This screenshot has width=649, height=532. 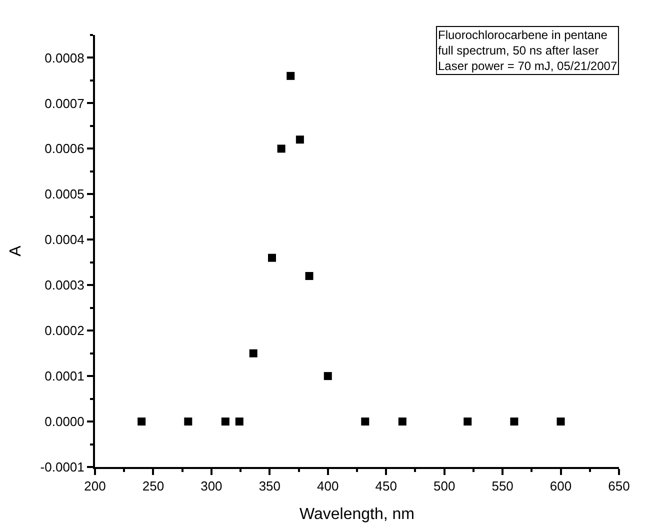 What do you see at coordinates (153, 486) in the screenshot?
I see `x-tick-label: 250` at bounding box center [153, 486].